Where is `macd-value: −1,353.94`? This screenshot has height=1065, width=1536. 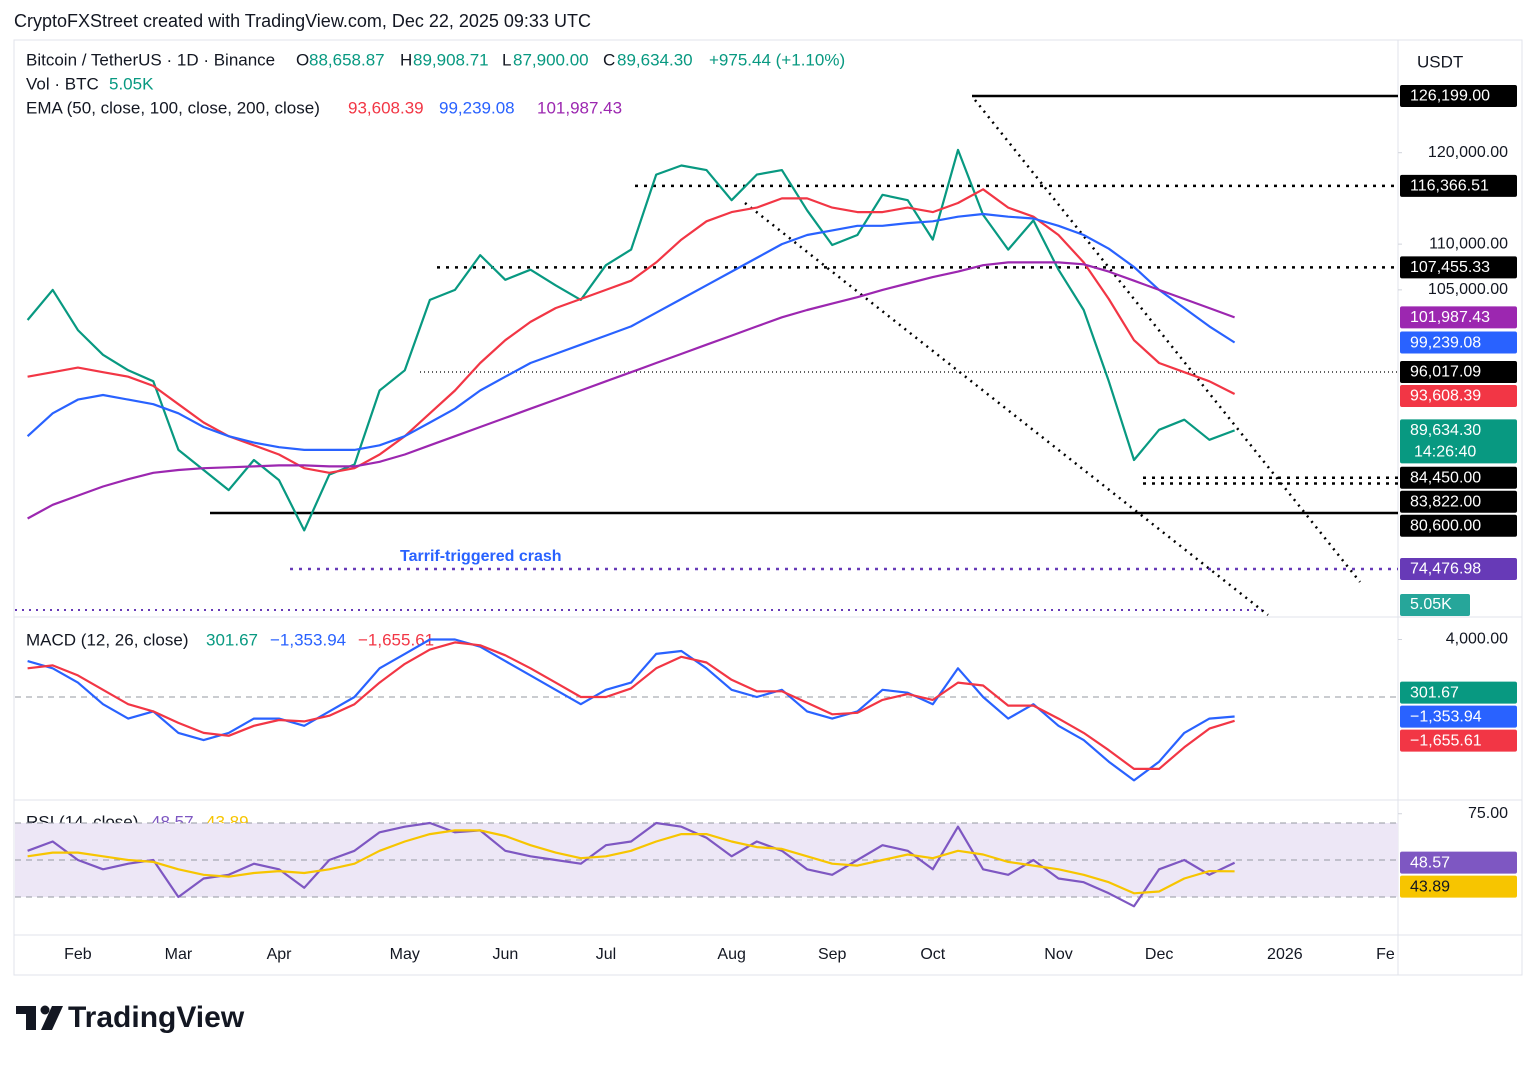
macd-value: −1,353.94 is located at coordinates (308, 639).